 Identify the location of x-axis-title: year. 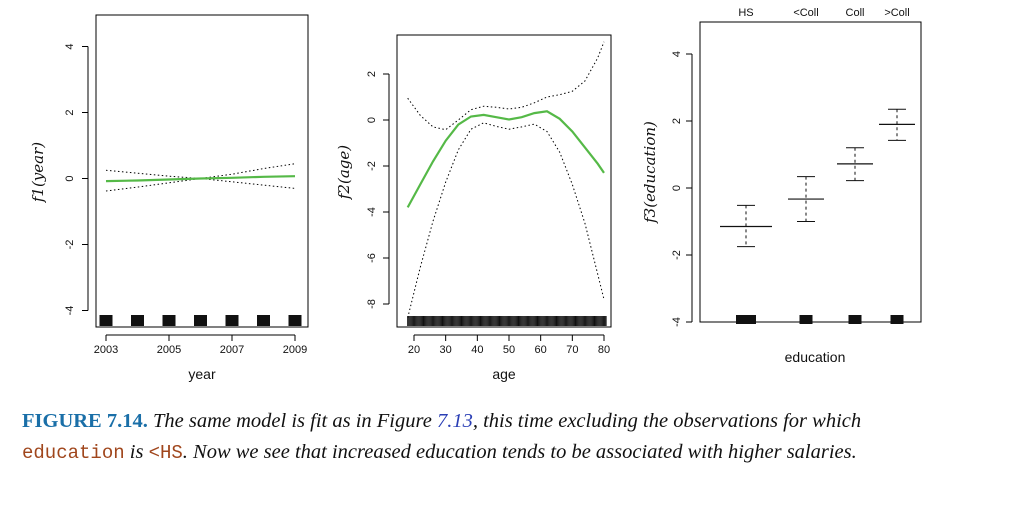
(202, 374).